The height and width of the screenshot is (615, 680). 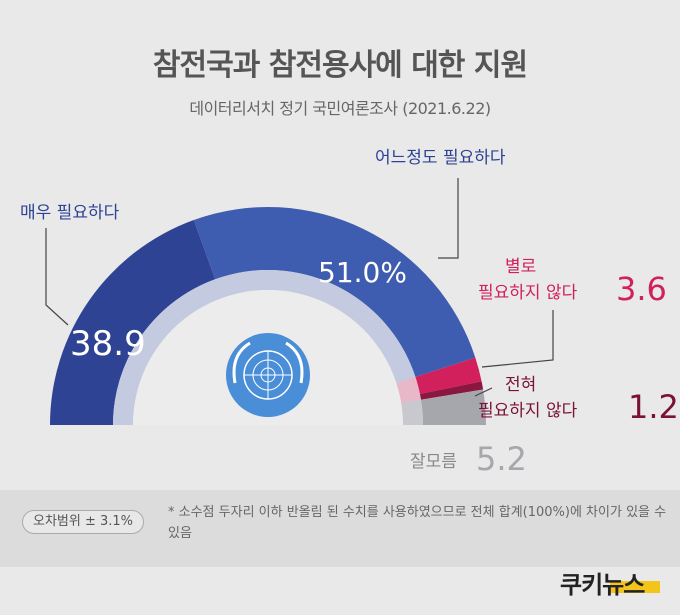 I want to click on slice-very-needed, so click(x=133, y=322).